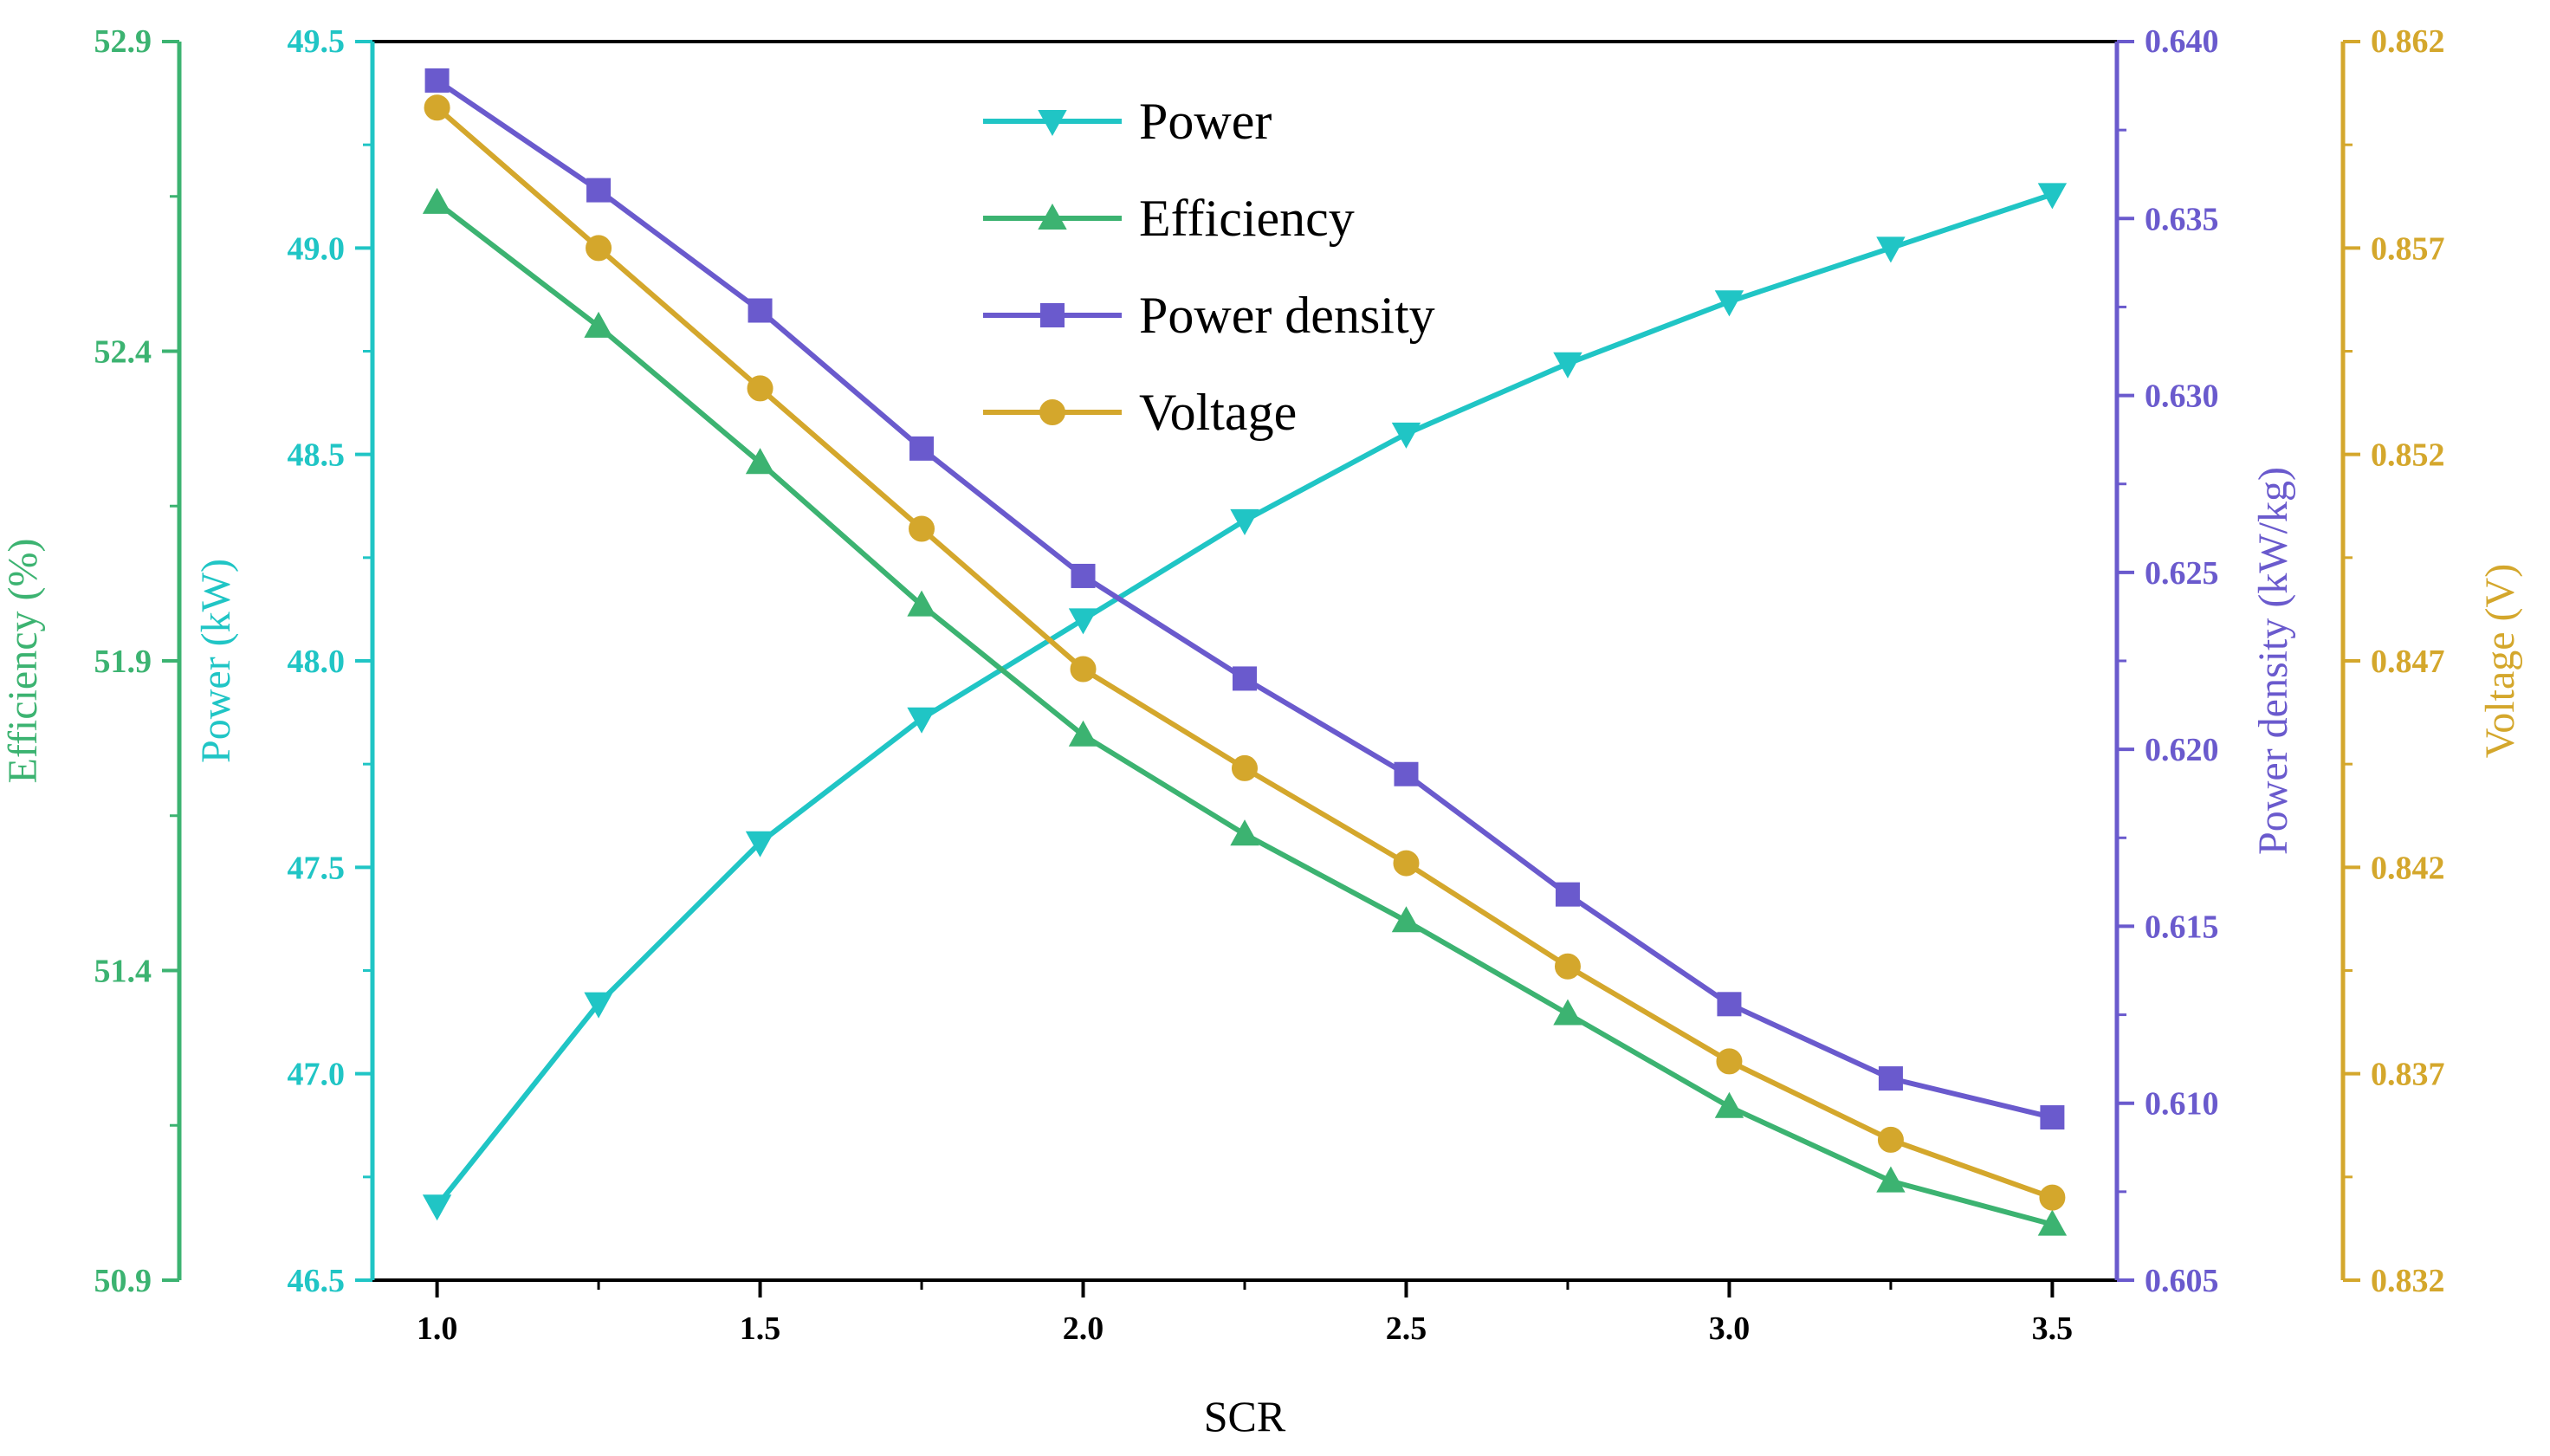 The image size is (2550, 1456). Describe the element at coordinates (317, 868) in the screenshot. I see `power-tick-label: 47.5` at that location.